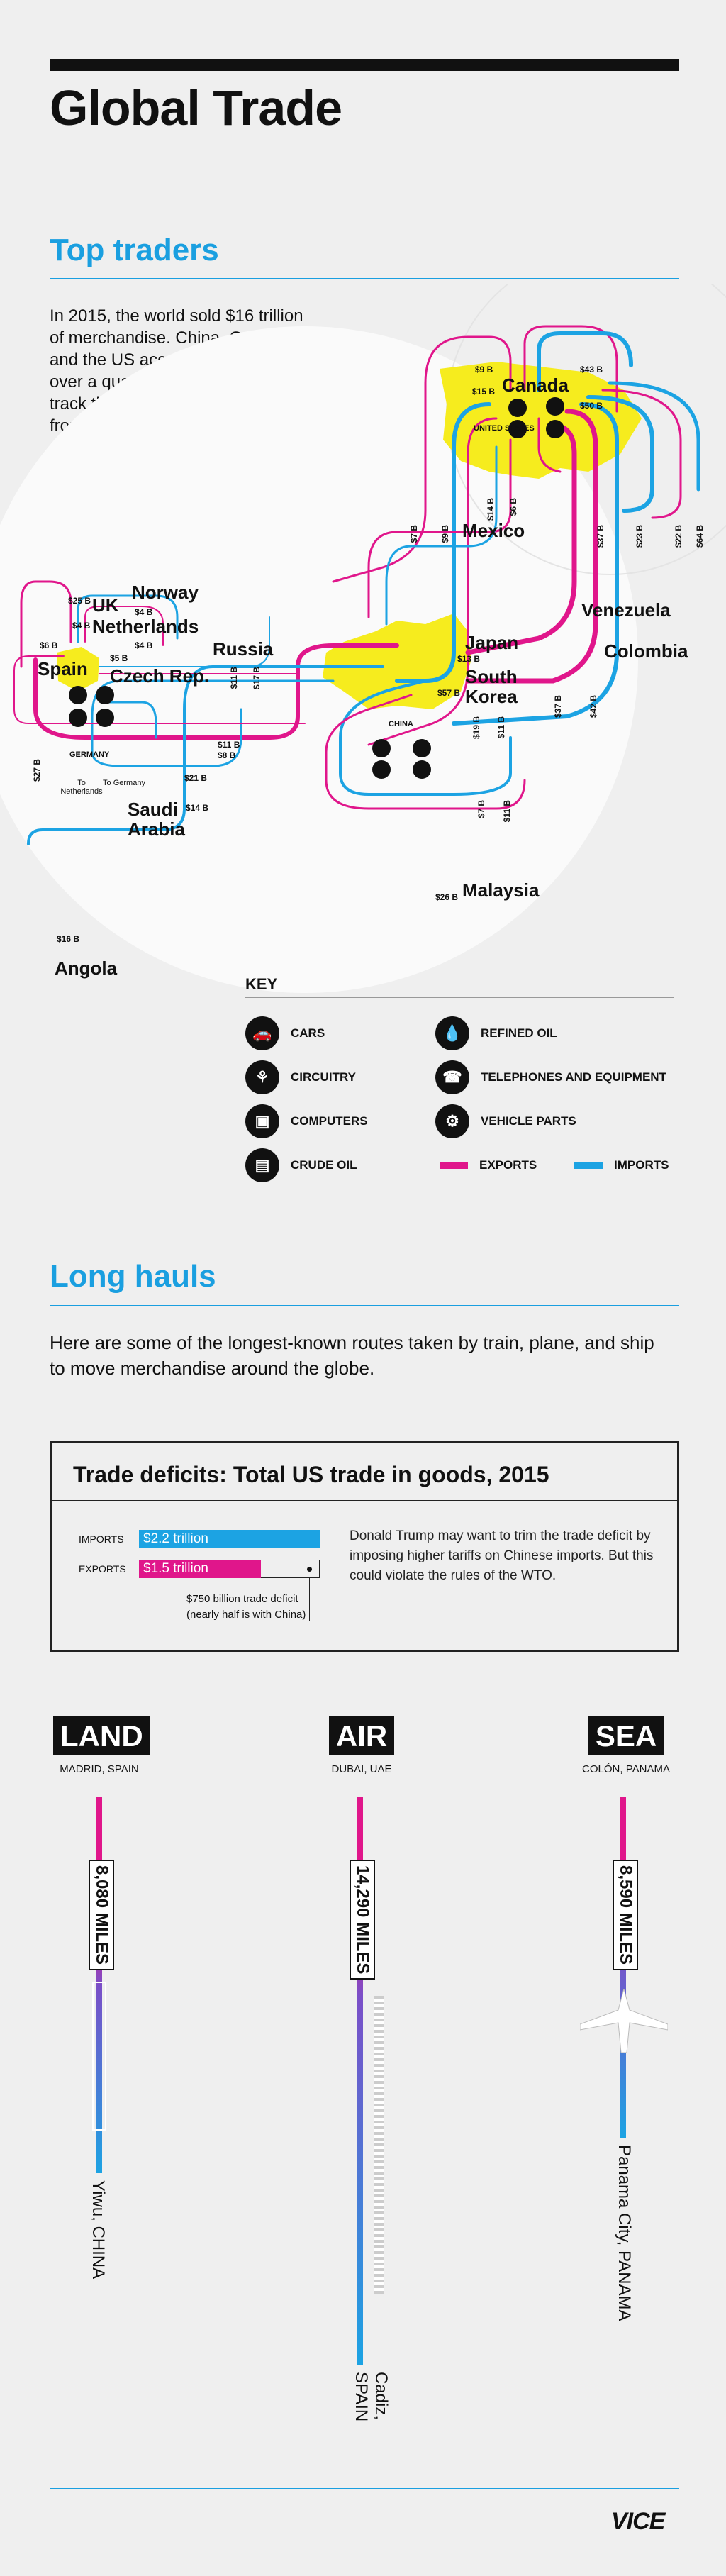  I want to click on section-title-top-traders: Top traders, so click(134, 250).